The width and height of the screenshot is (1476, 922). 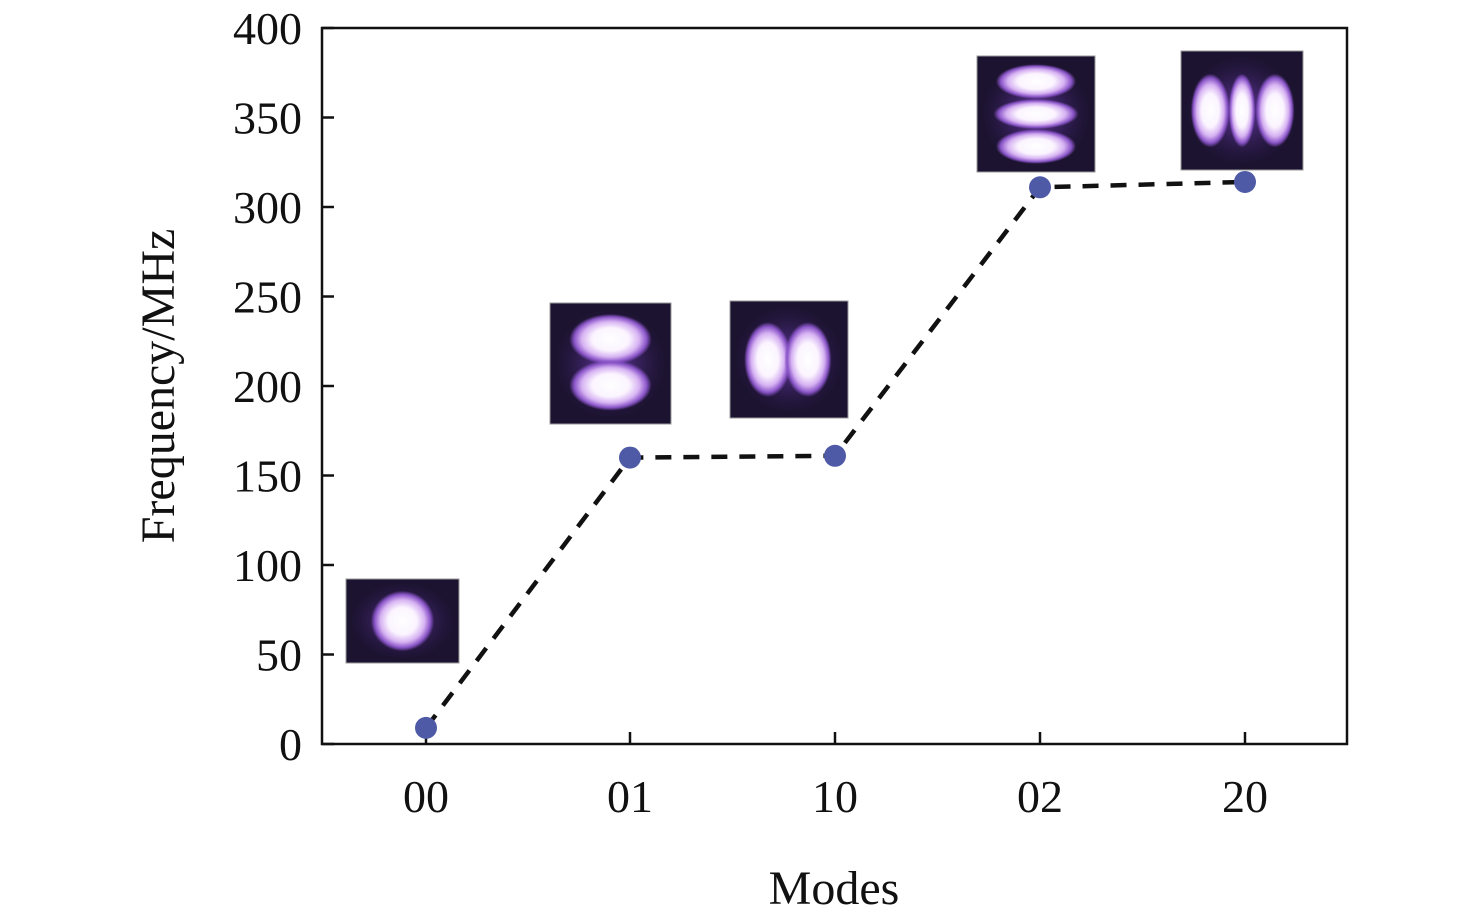 What do you see at coordinates (630, 796) in the screenshot?
I see `x-tick-label: 01` at bounding box center [630, 796].